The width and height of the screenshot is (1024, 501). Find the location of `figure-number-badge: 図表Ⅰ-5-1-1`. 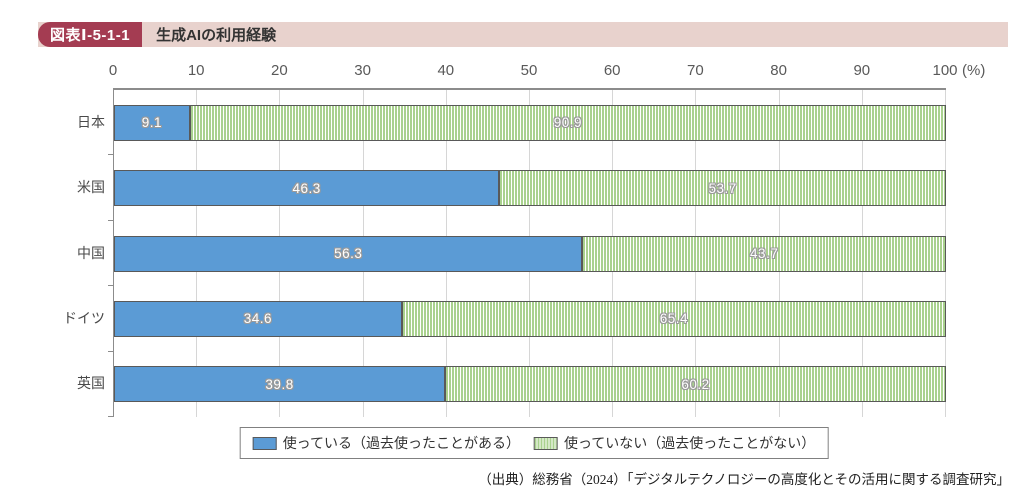

figure-number-badge: 図表Ⅰ-5-1-1 is located at coordinates (90, 34).